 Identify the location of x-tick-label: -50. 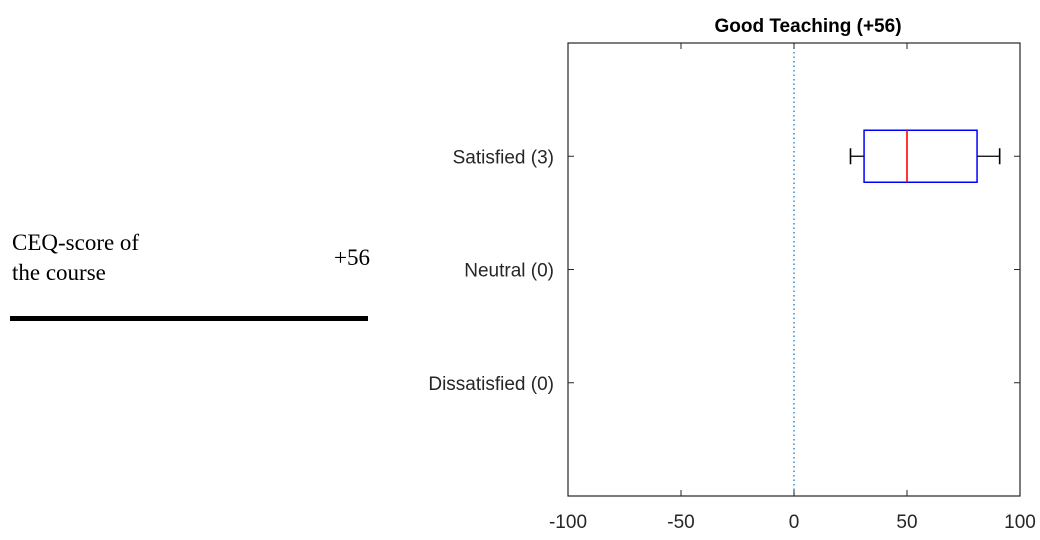
(680, 522).